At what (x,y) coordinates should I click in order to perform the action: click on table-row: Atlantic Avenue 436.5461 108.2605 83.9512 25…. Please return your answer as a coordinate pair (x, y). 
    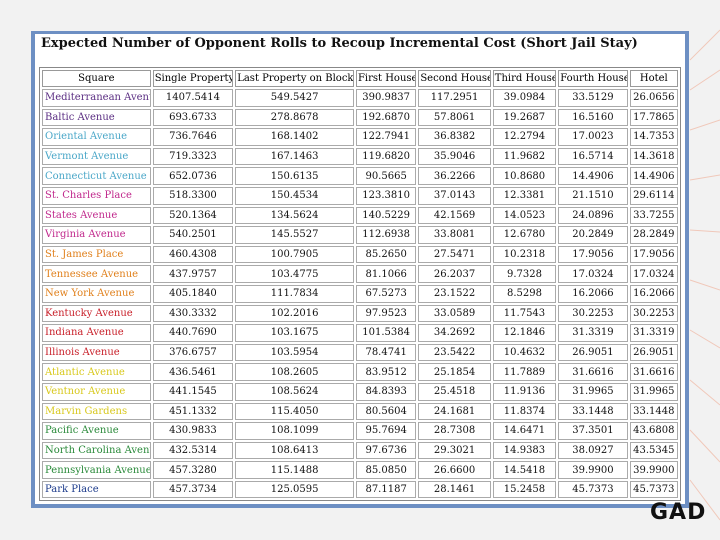
    Looking at the image, I should click on (360, 372).